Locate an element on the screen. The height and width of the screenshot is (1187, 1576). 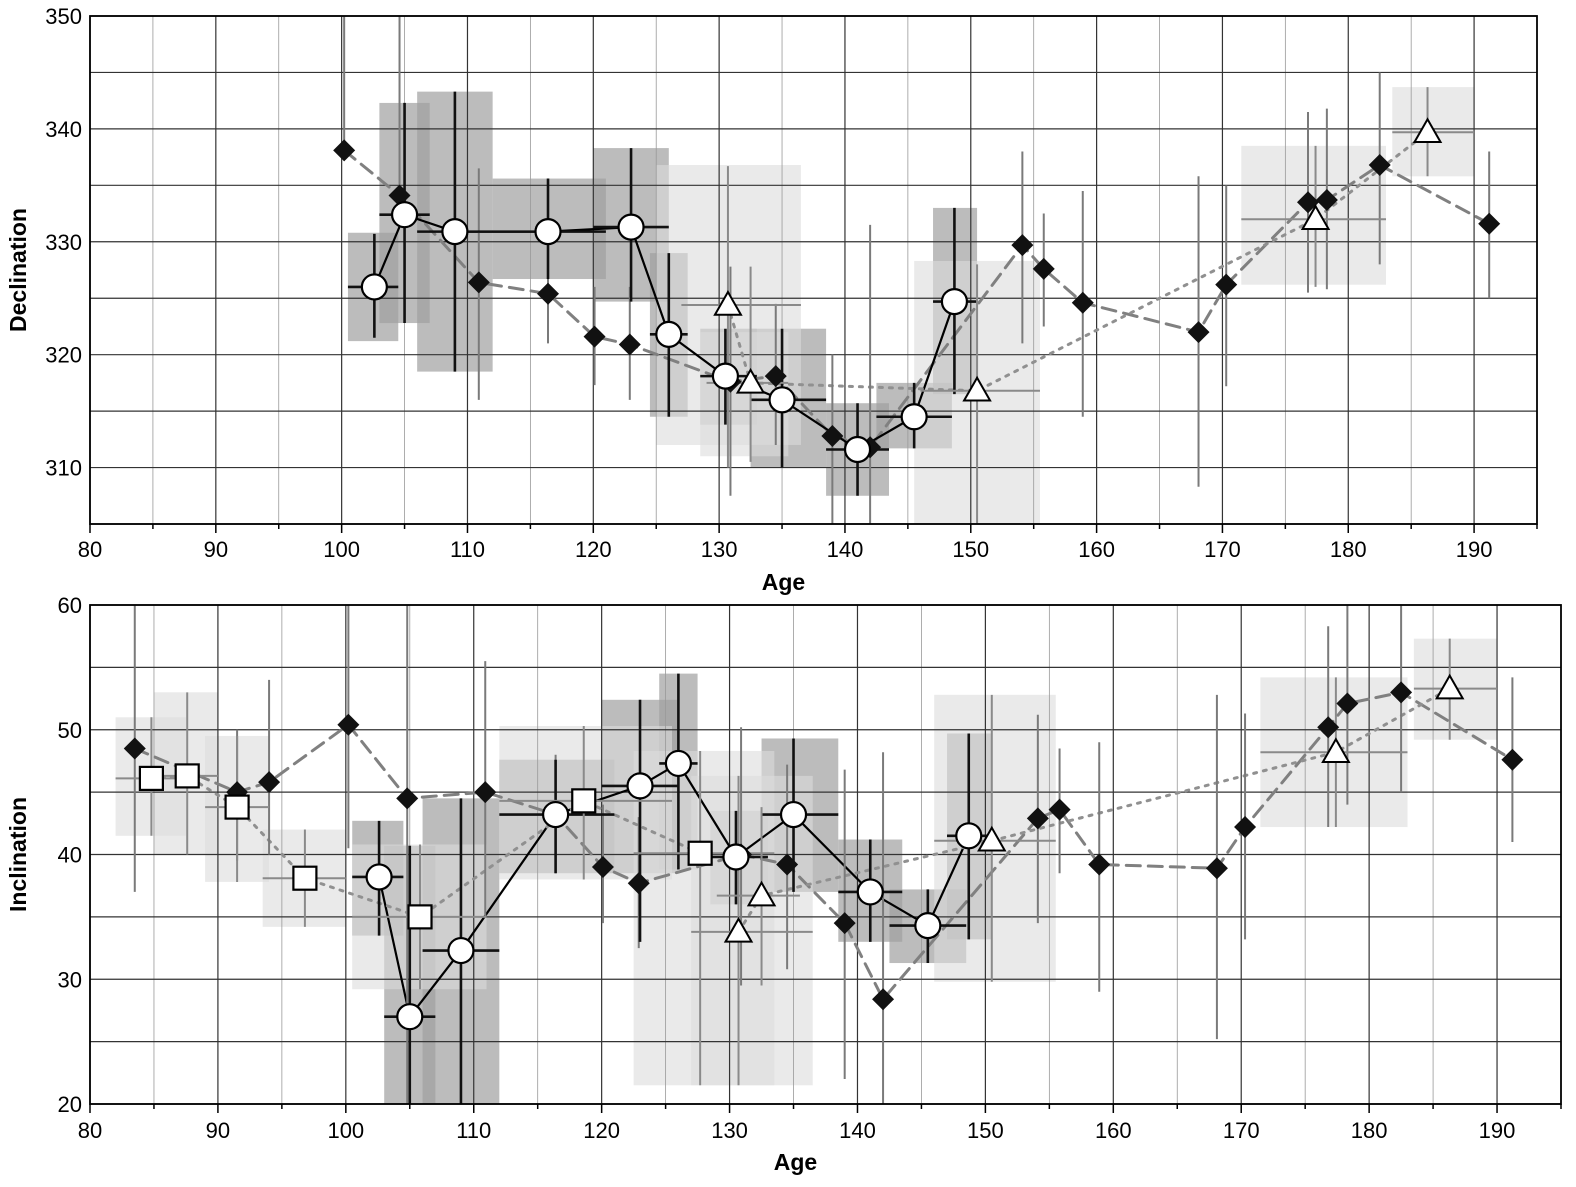
x-tick-label: 190 is located at coordinates (1474, 549).